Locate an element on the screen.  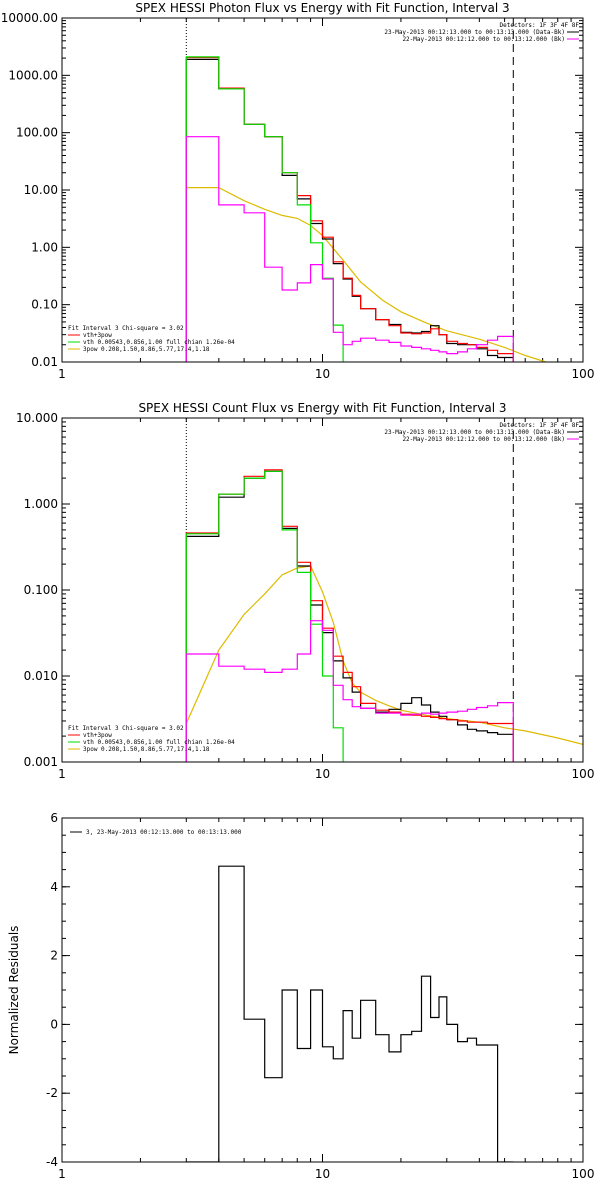
y-tick-label: 100.00 is located at coordinates (37, 133).